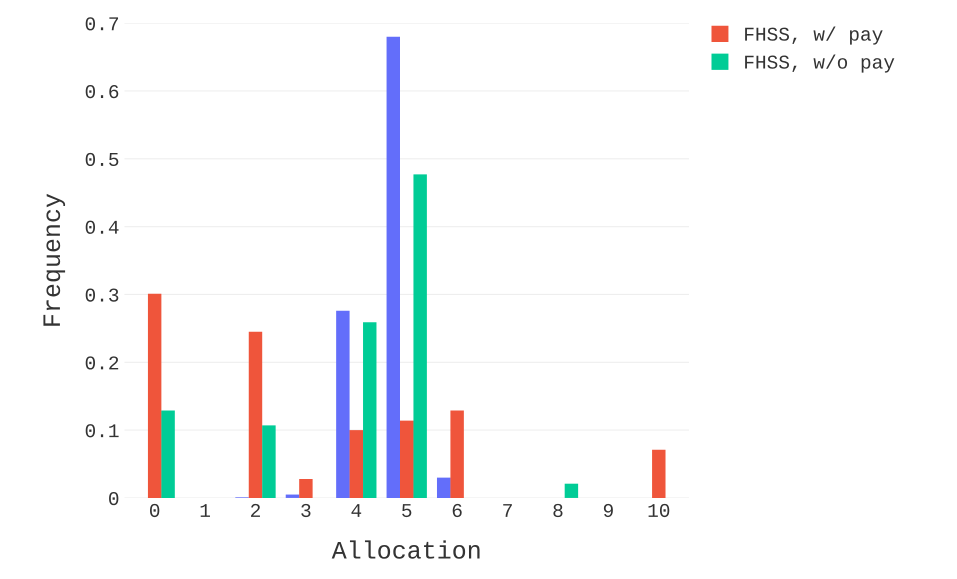 Image resolution: width=957 pixels, height=579 pixels. Describe the element at coordinates (406, 549) in the screenshot. I see `x-axis-title: Allocation` at that location.